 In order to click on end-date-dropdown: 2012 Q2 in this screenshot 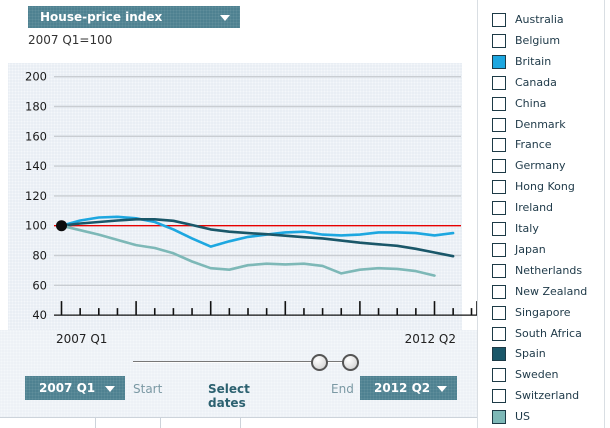, I will do `click(408, 388)`.